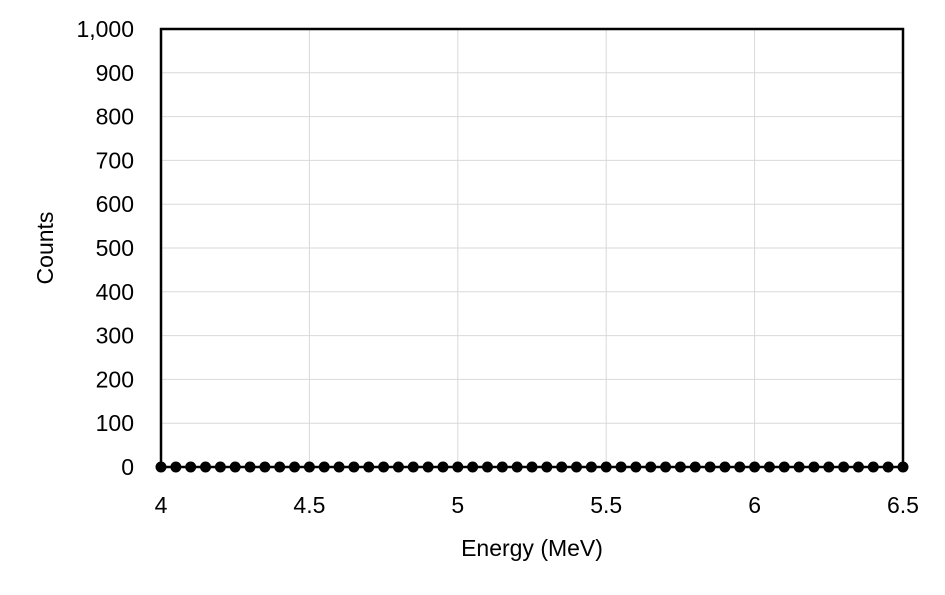  What do you see at coordinates (606, 505) in the screenshot?
I see `x-tick-label: 5.5` at bounding box center [606, 505].